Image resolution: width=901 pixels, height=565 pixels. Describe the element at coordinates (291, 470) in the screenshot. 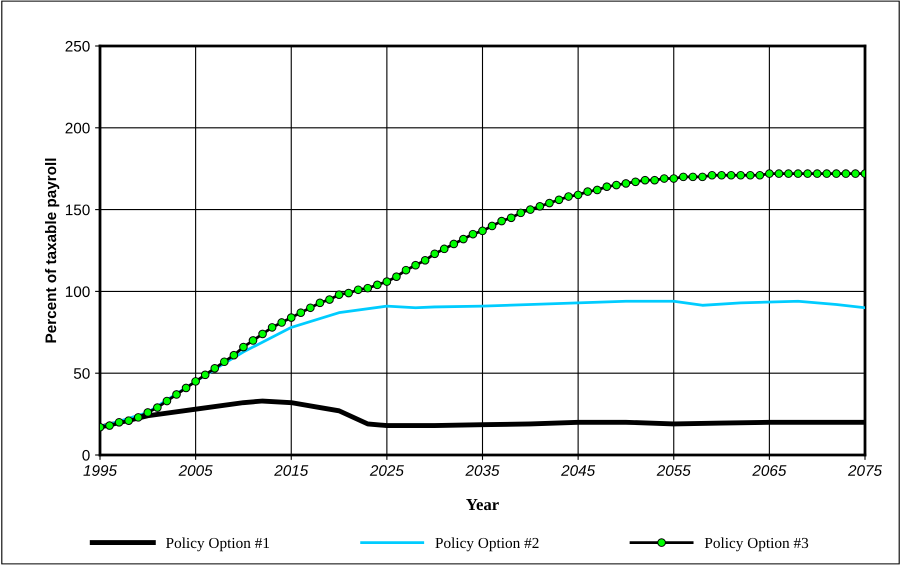

I see `x-tick-label: 2015` at that location.